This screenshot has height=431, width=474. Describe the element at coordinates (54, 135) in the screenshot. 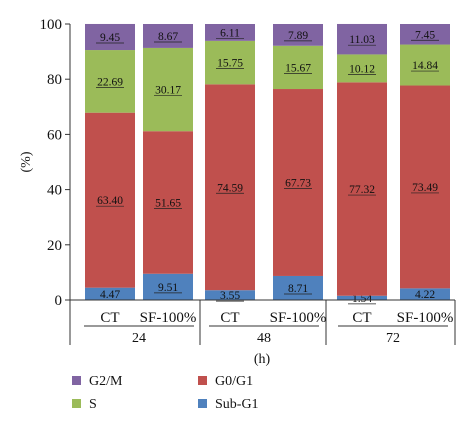

I see `y-tick-label: 60` at that location.